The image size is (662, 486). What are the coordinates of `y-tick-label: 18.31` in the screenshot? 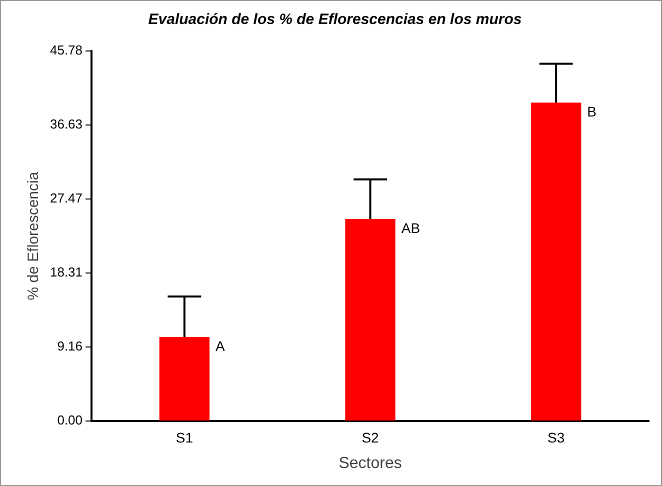 It's located at (66, 272).